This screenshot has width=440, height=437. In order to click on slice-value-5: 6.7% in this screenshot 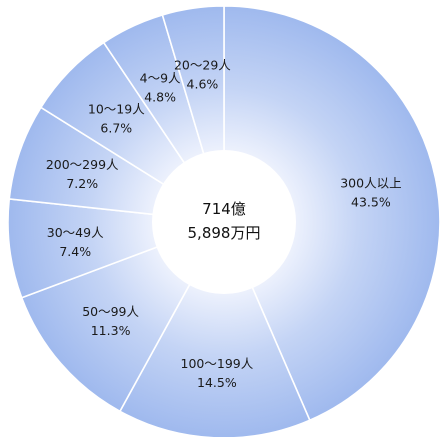, I will do `click(116, 128)`.